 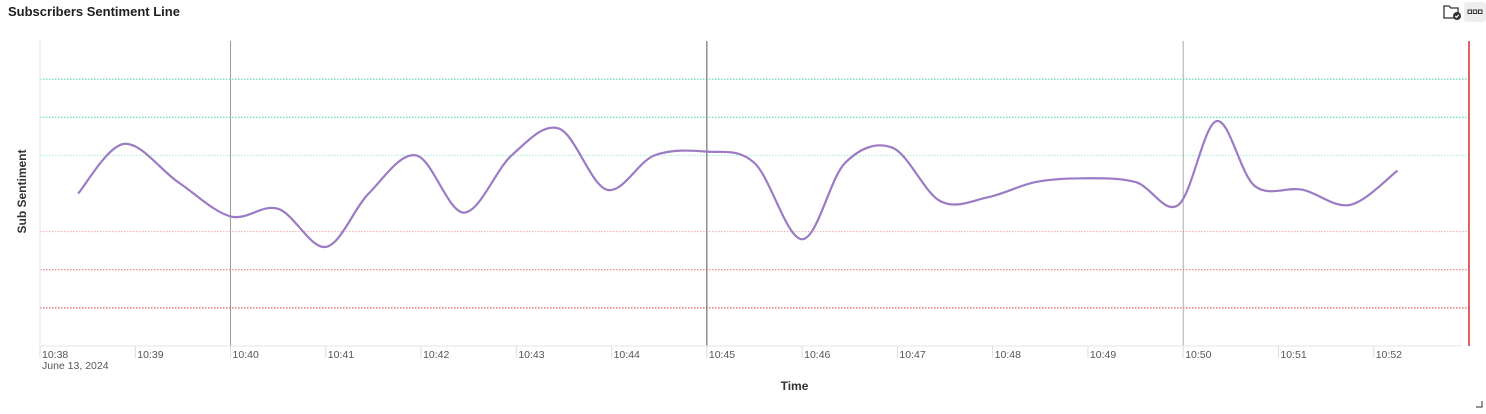 What do you see at coordinates (55, 355) in the screenshot?
I see `x-tick-label: 10:38` at bounding box center [55, 355].